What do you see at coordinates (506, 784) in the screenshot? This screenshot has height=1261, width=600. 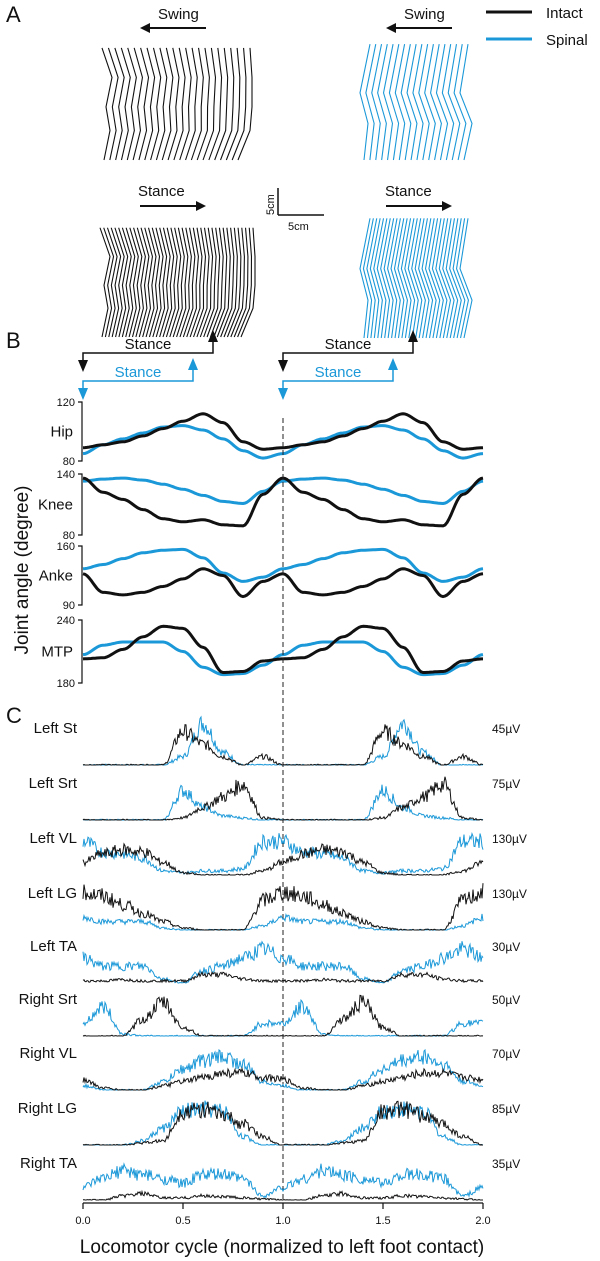 I see `scale-label: 75µV` at bounding box center [506, 784].